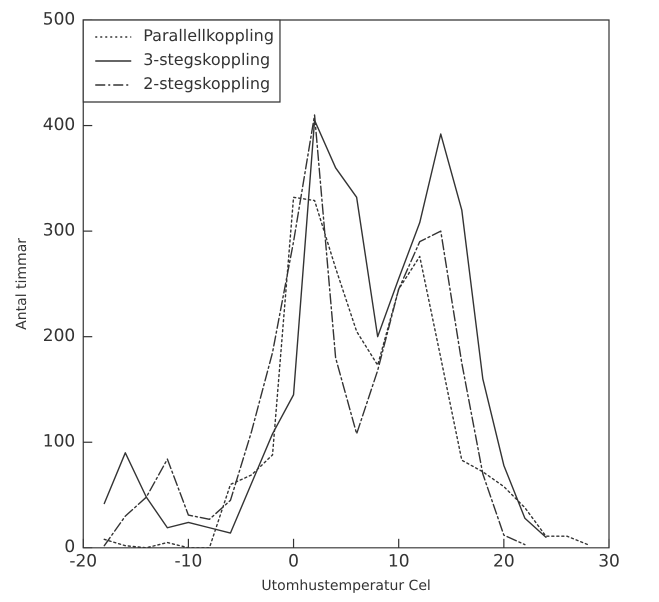 This screenshot has height=602, width=659. I want to click on legend-label: 2-stegskoppling, so click(206, 84).